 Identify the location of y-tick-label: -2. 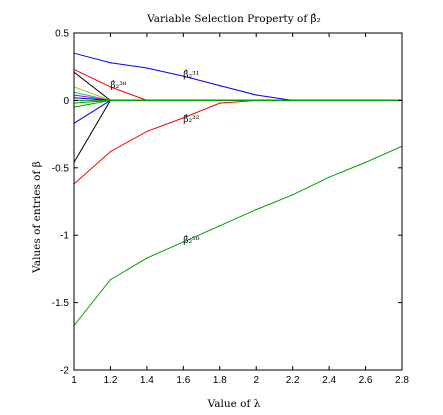
(64, 371).